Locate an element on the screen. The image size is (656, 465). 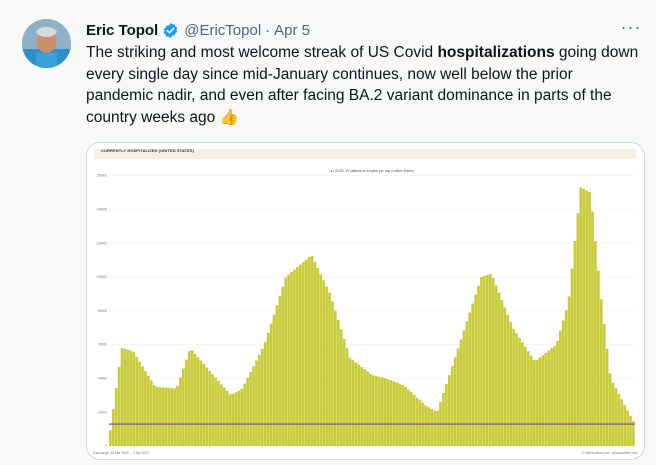
chart-title: CURRENTLY HOSPITALIZED (UNITED STATES) is located at coordinates (148, 150).